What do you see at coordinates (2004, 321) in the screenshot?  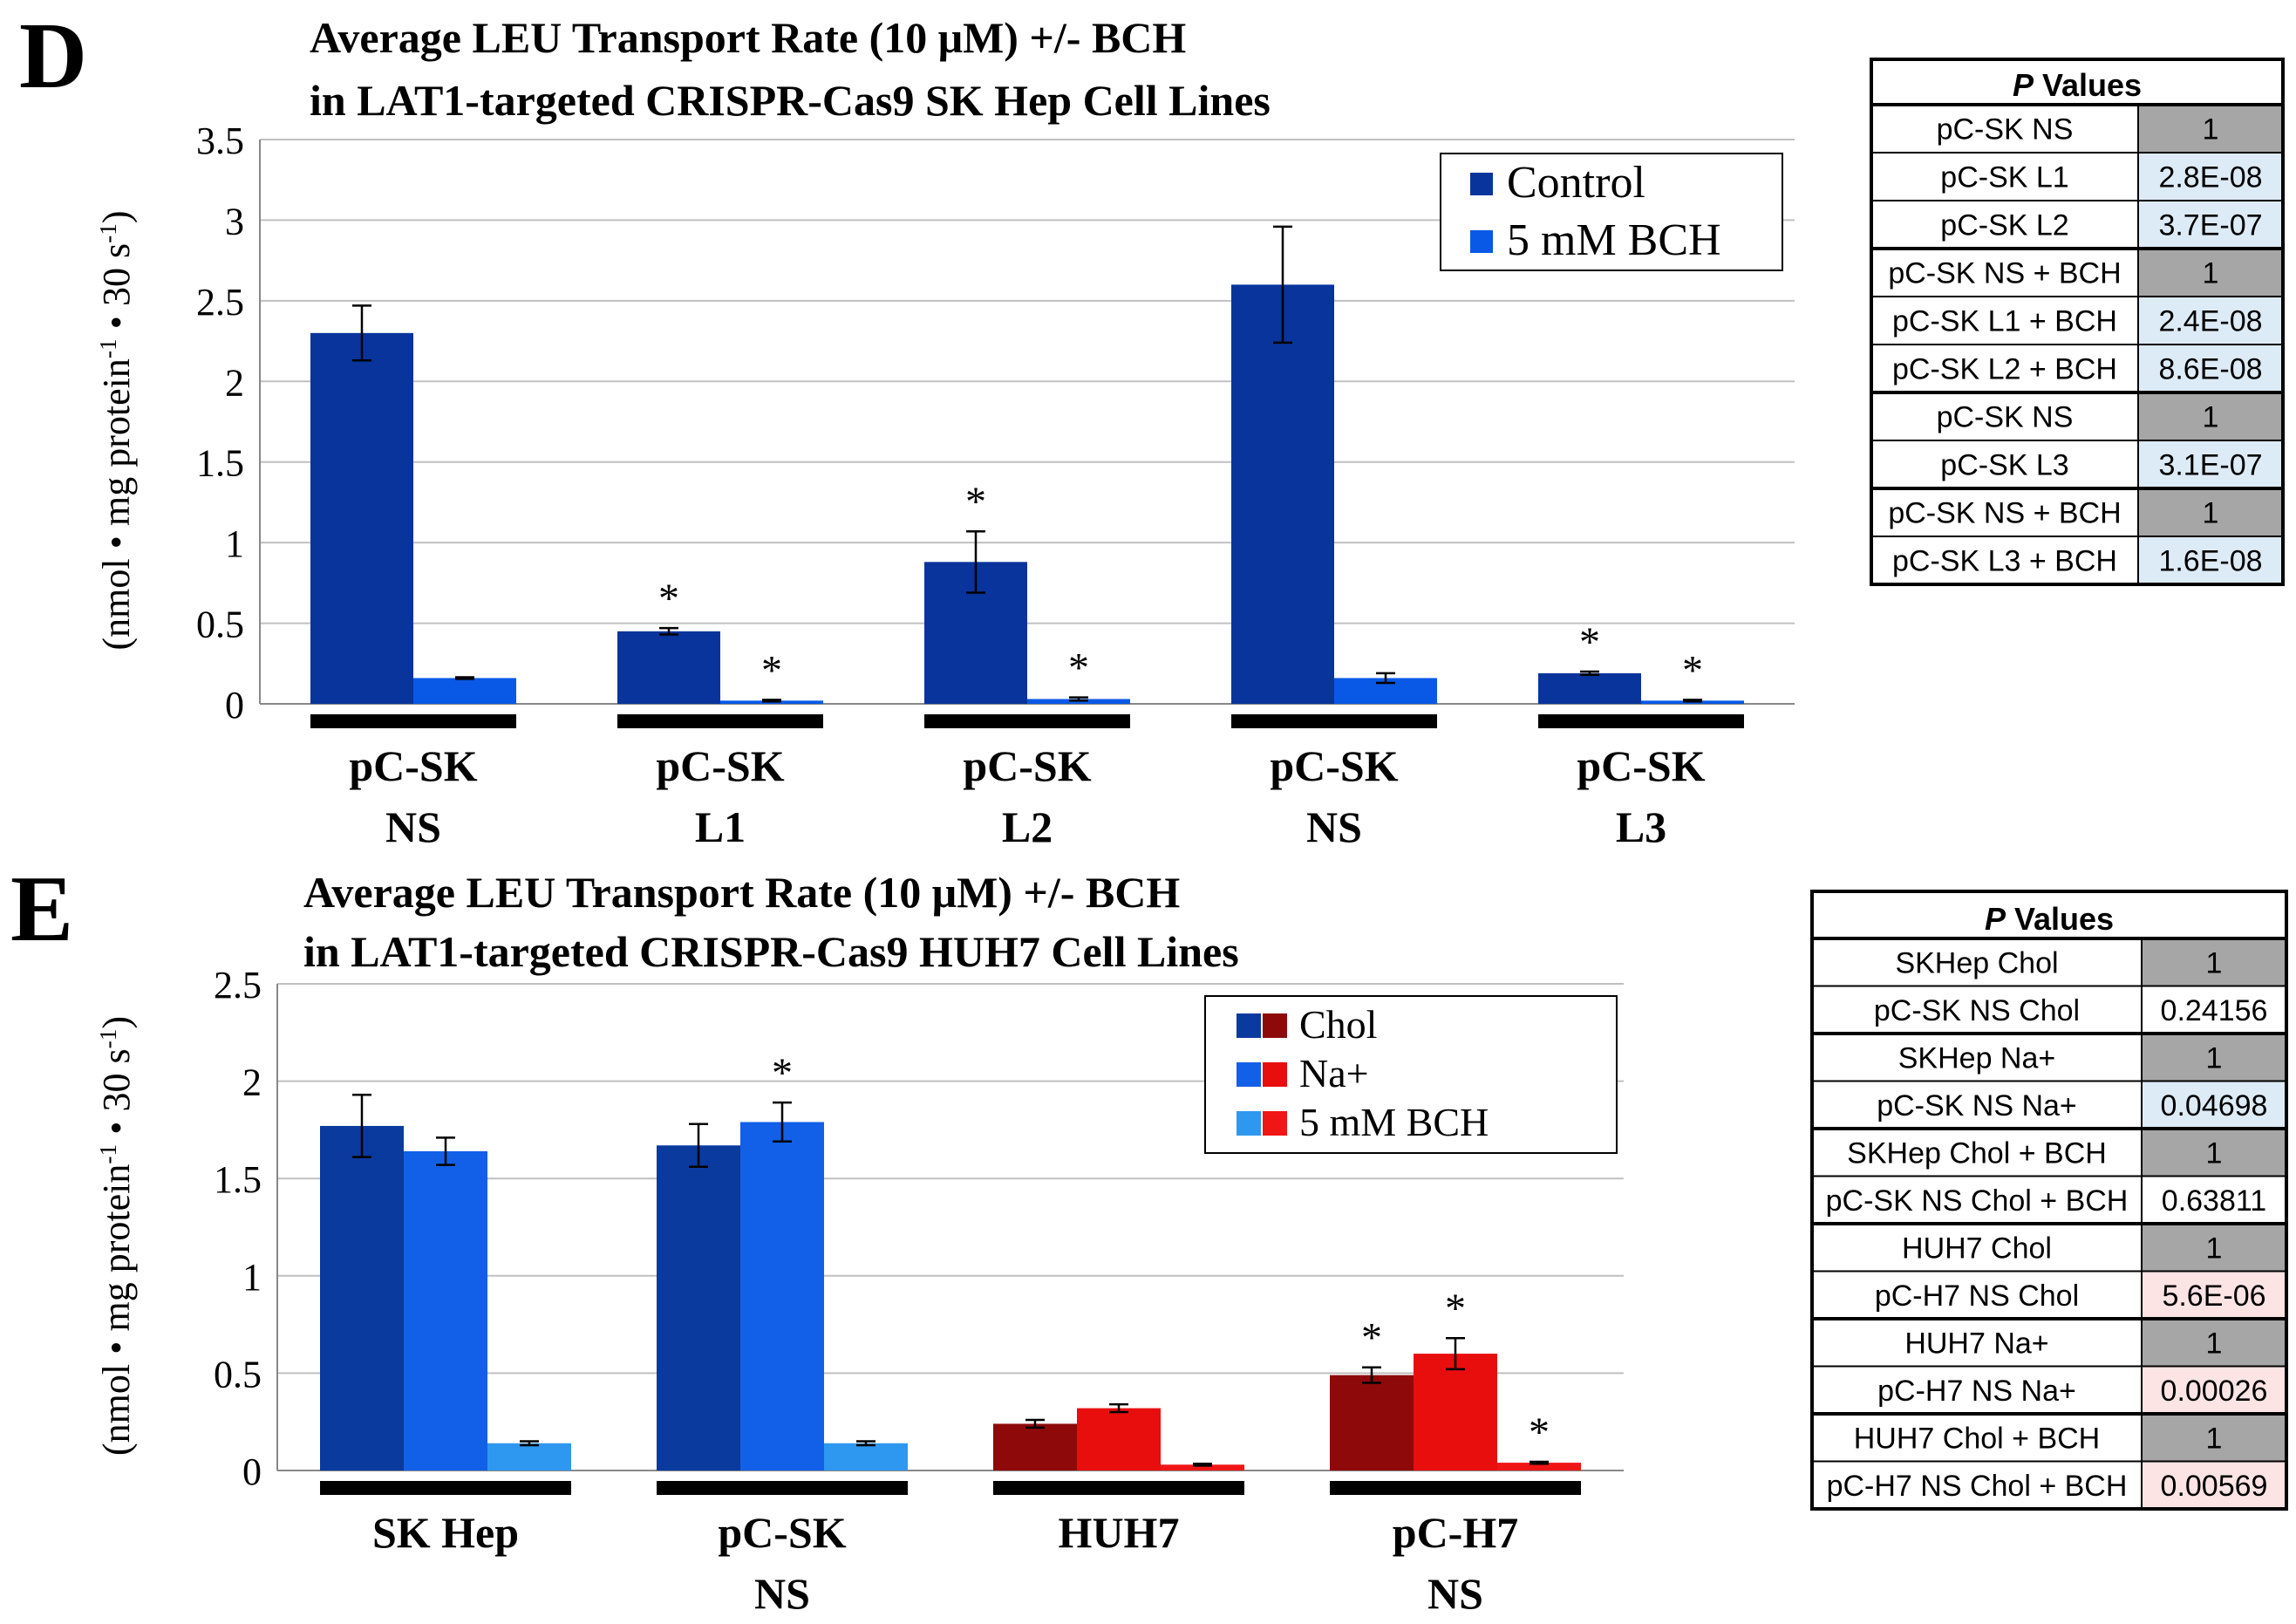 I see `table-row-label: pC-SK L1 + BCH` at bounding box center [2004, 321].